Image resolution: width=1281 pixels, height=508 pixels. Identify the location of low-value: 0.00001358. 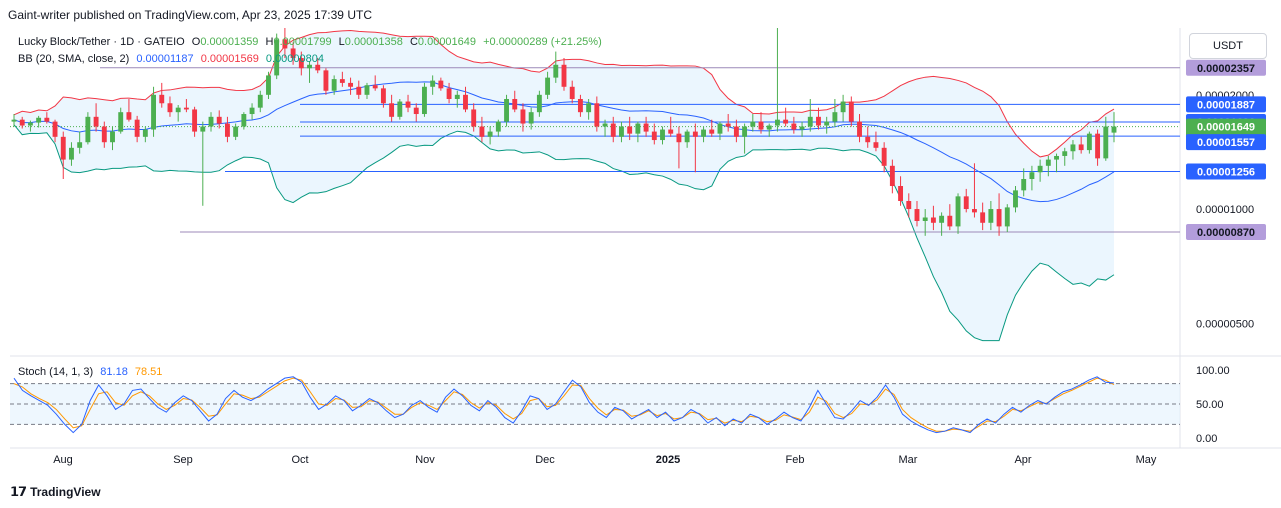
(373, 42).